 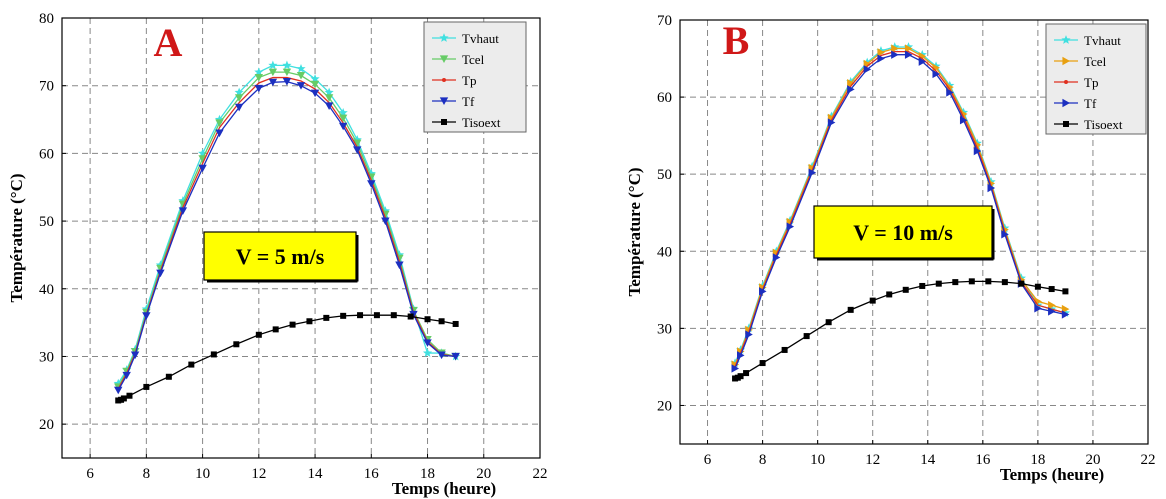 What do you see at coordinates (1103, 124) in the screenshot?
I see `legend-label: Tisoext` at bounding box center [1103, 124].